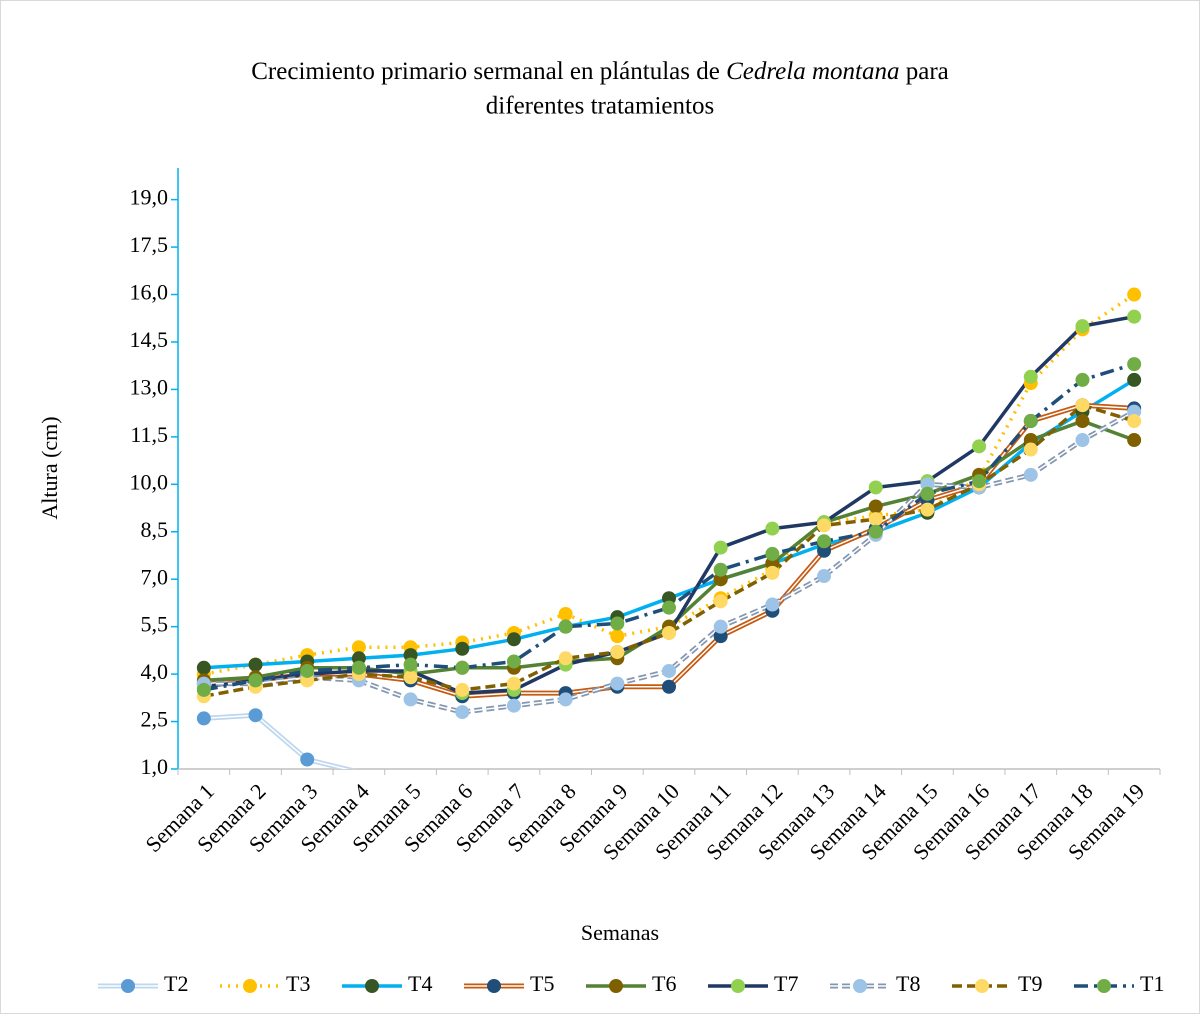 Image resolution: width=1201 pixels, height=1015 pixels. I want to click on legend-label: T5, so click(542, 983).